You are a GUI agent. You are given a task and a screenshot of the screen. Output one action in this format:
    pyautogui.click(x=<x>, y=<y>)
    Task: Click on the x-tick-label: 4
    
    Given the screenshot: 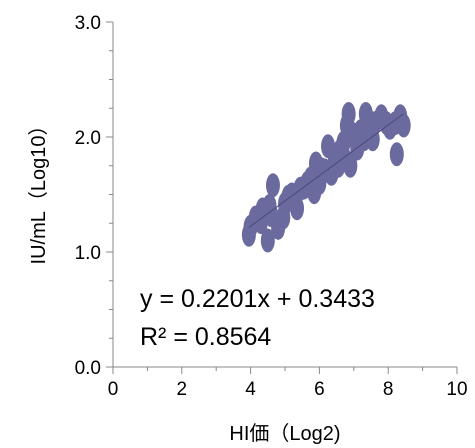 What is the action you would take?
    pyautogui.click(x=250, y=389)
    